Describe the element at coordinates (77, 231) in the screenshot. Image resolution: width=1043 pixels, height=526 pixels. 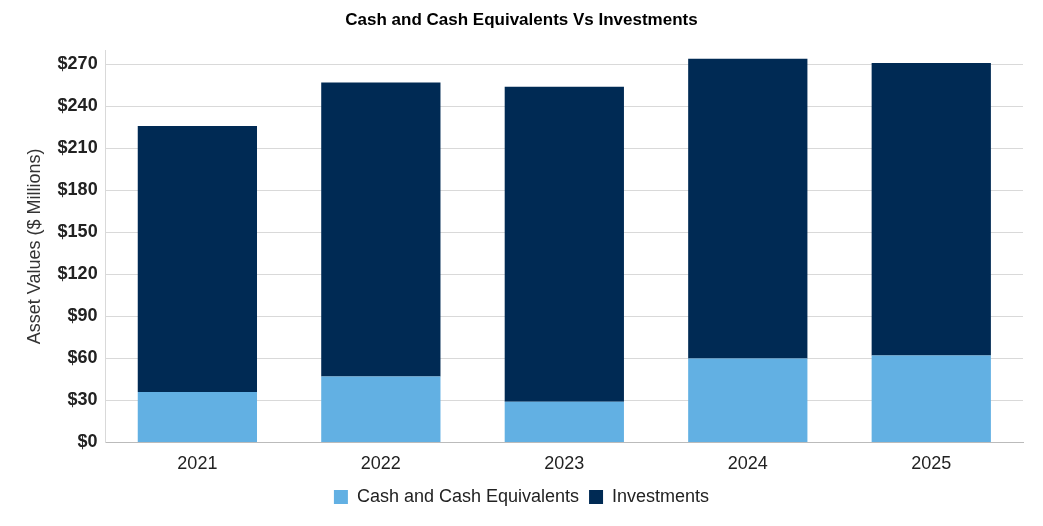
I see `y-tick-label: $150` at that location.